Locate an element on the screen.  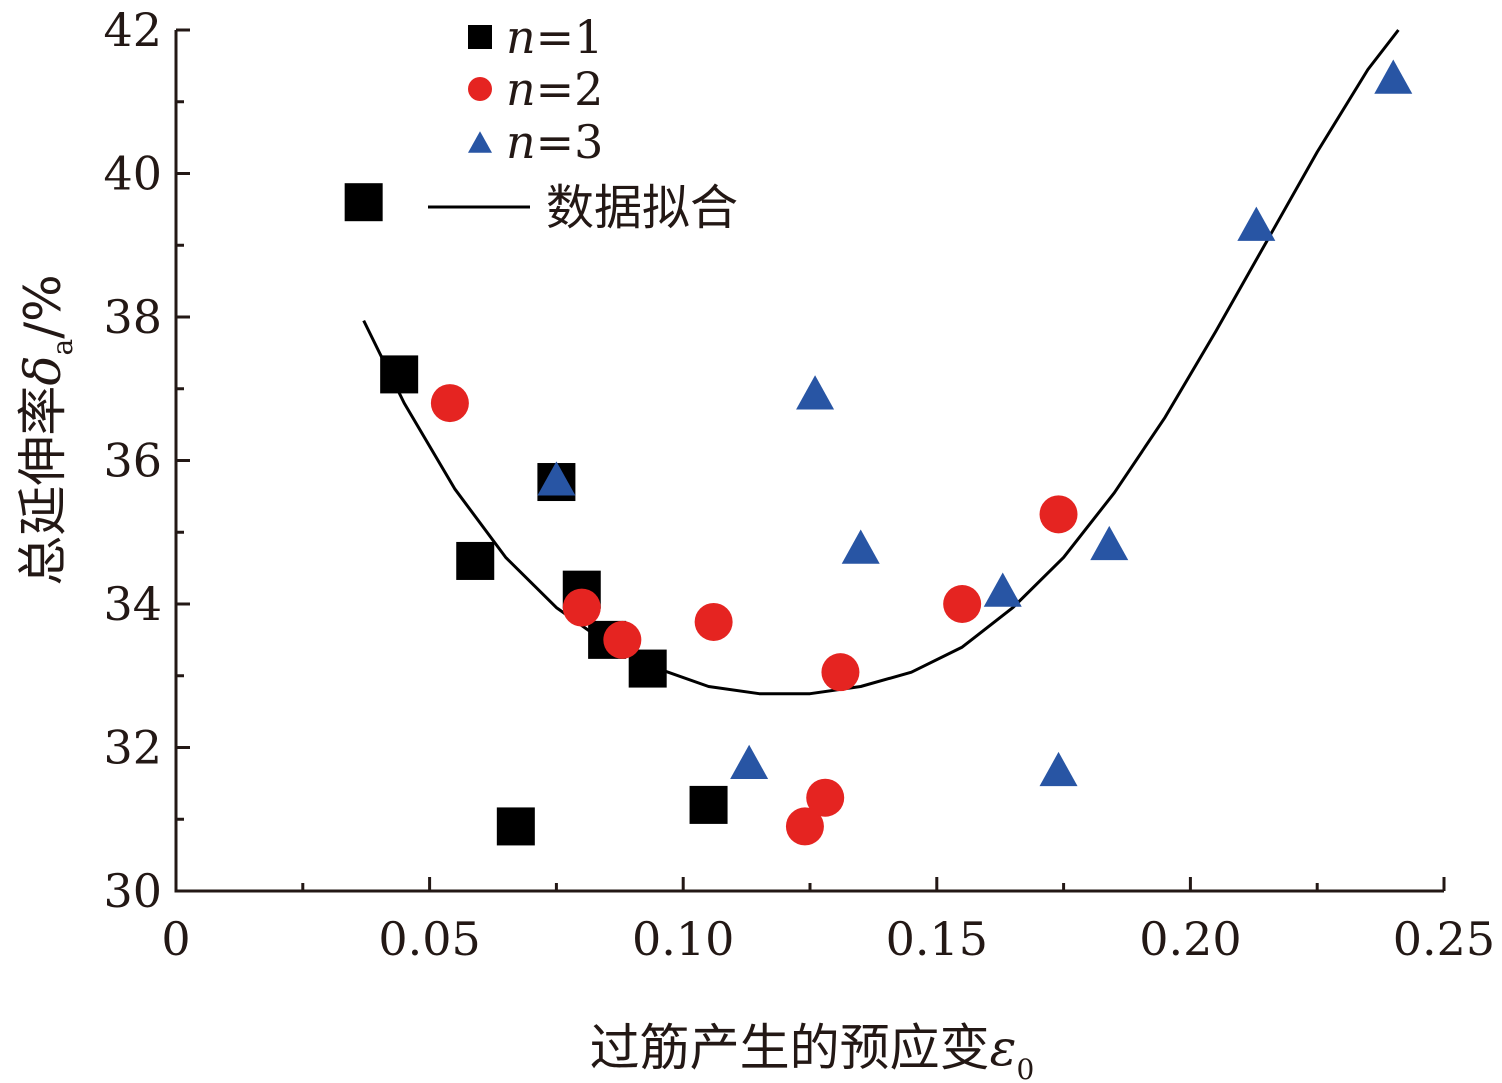
x-axis-title: 过筋产生的预应变ε0 is located at coordinates (812, 1051).